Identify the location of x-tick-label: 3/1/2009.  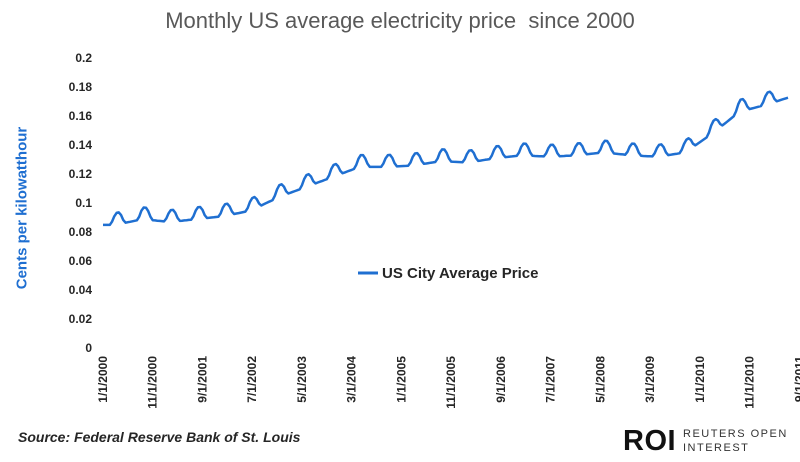
(650, 379).